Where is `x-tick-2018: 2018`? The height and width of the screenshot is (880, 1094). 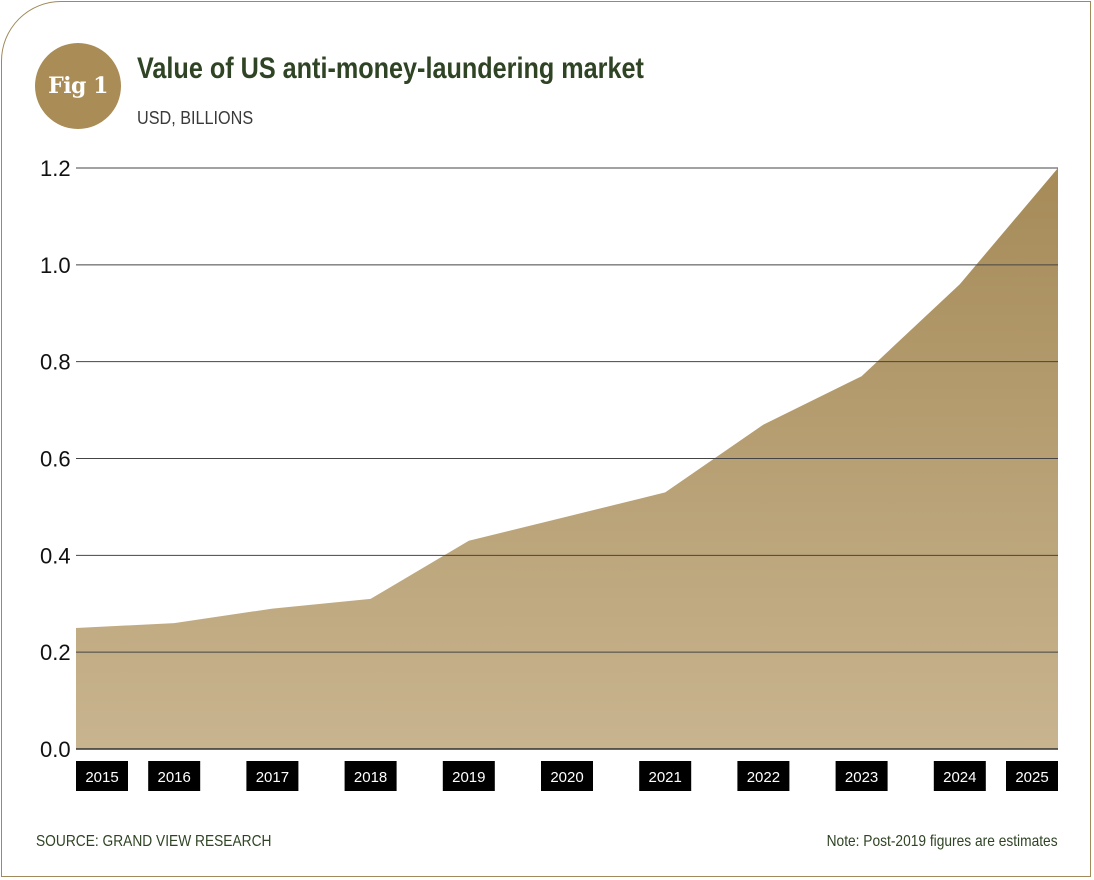
x-tick-2018: 2018 is located at coordinates (370, 776).